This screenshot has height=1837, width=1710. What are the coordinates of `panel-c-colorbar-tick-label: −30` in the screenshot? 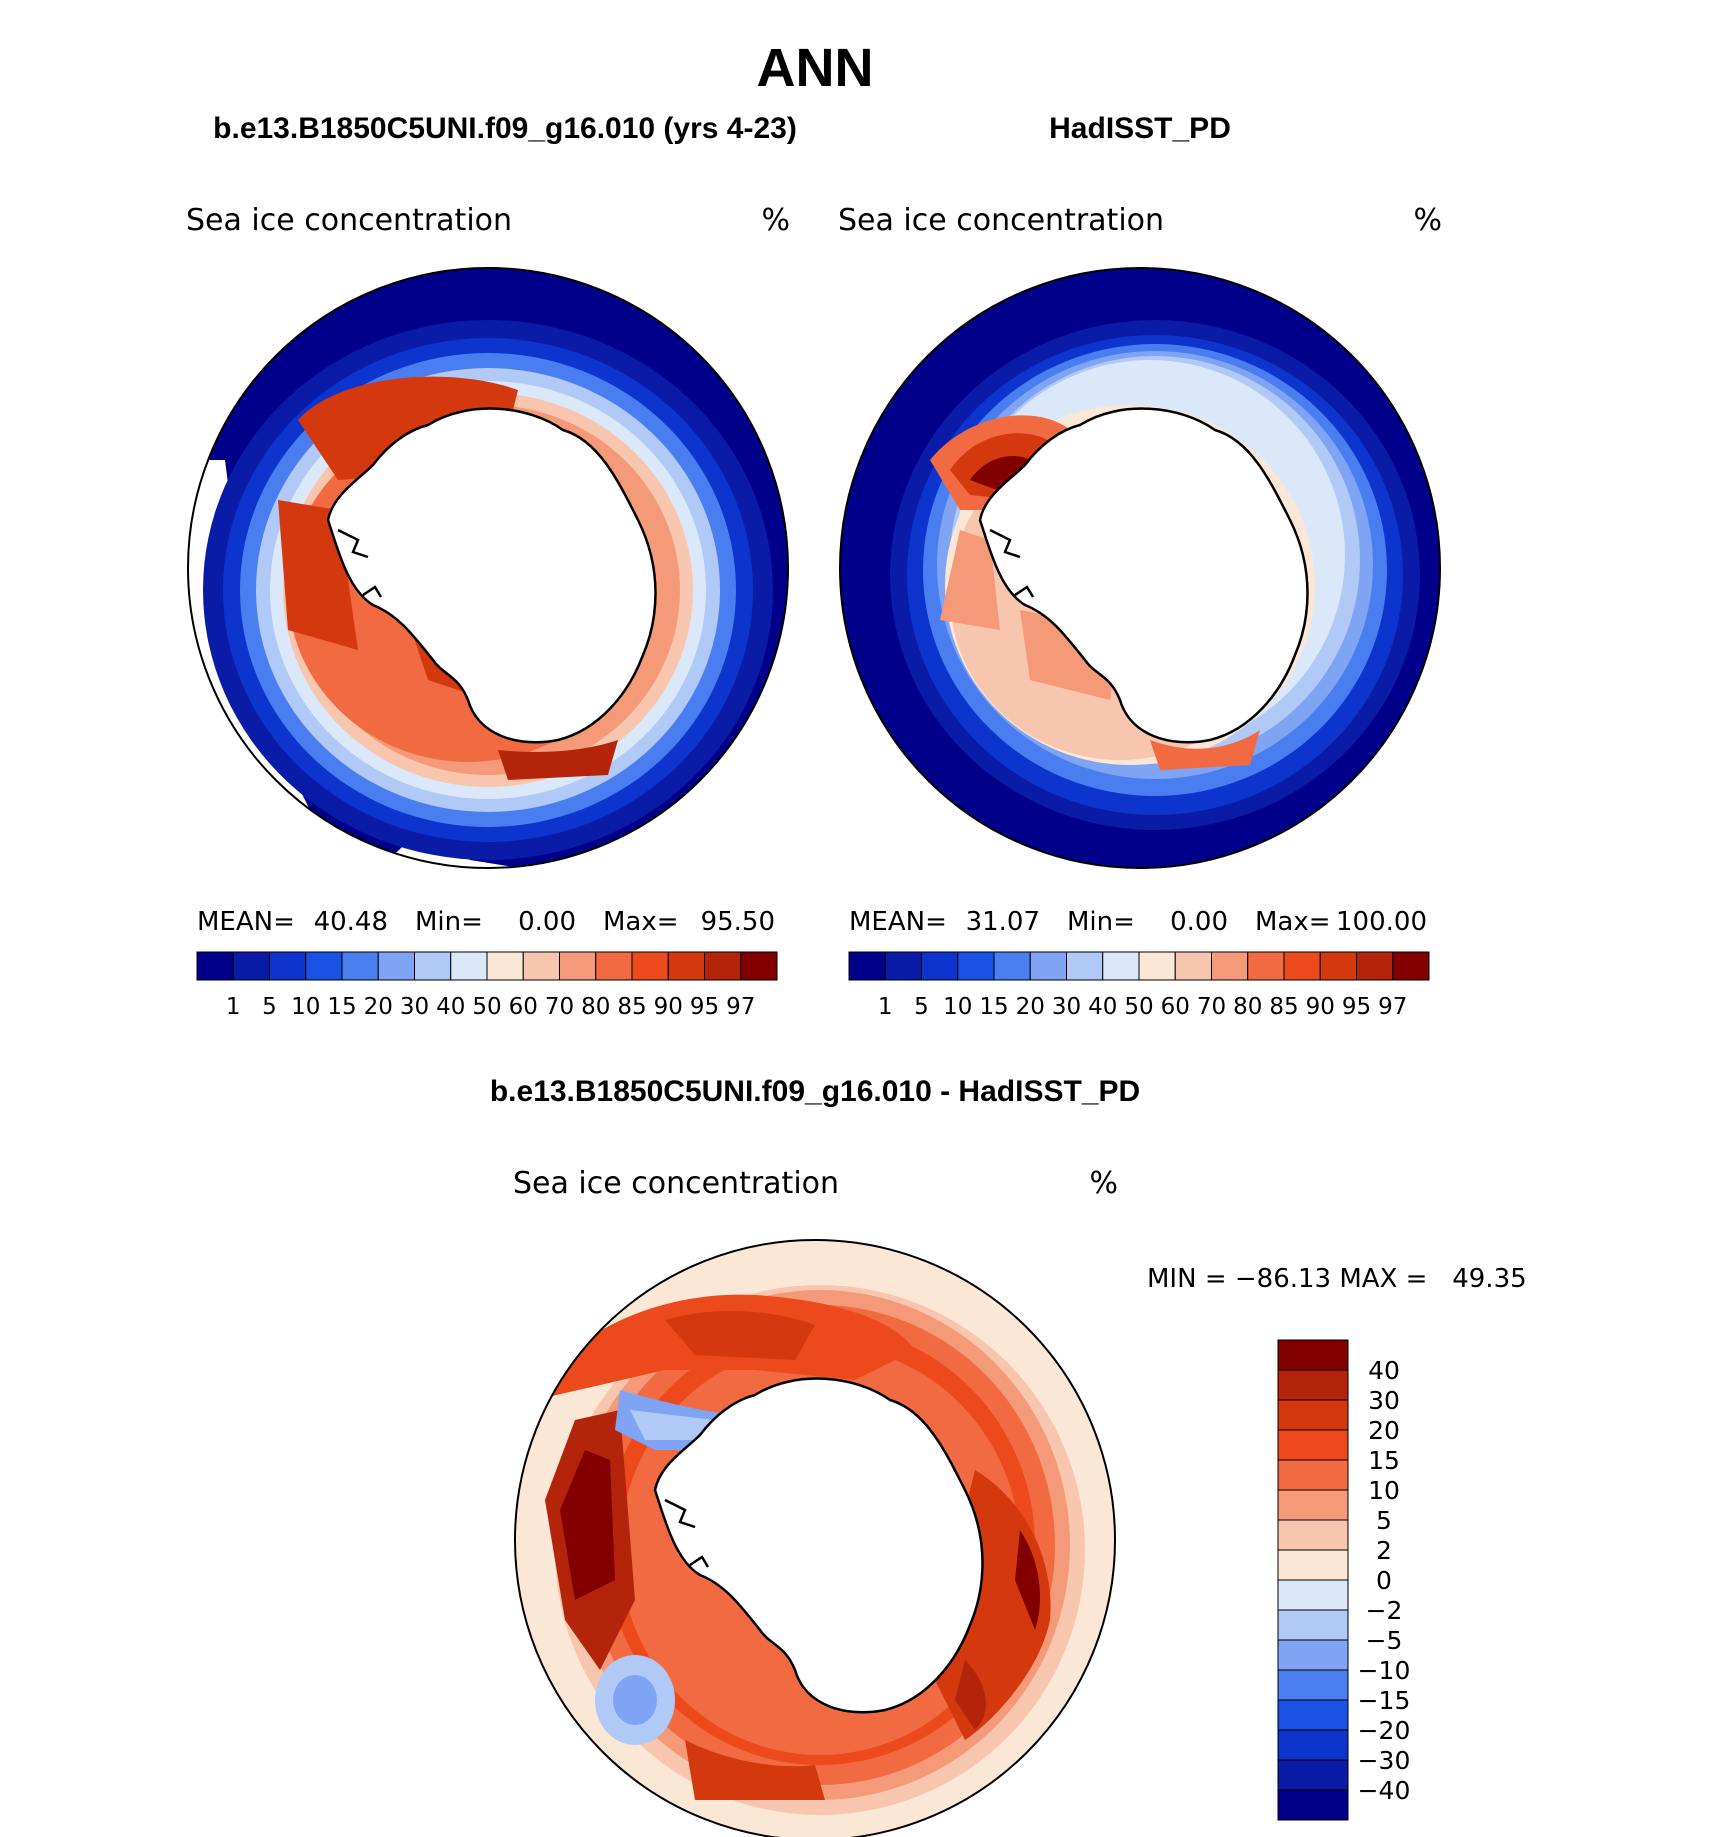 It's located at (1384, 1760).